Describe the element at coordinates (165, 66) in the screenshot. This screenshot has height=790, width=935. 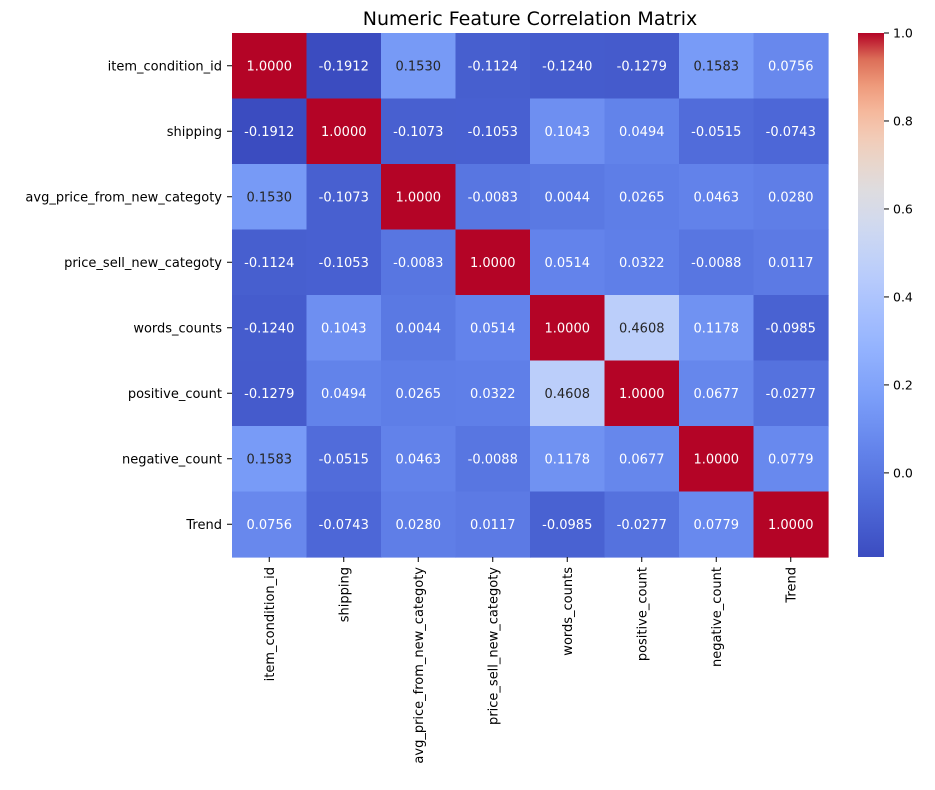
I see `y-tick-label: item_condition_id` at that location.